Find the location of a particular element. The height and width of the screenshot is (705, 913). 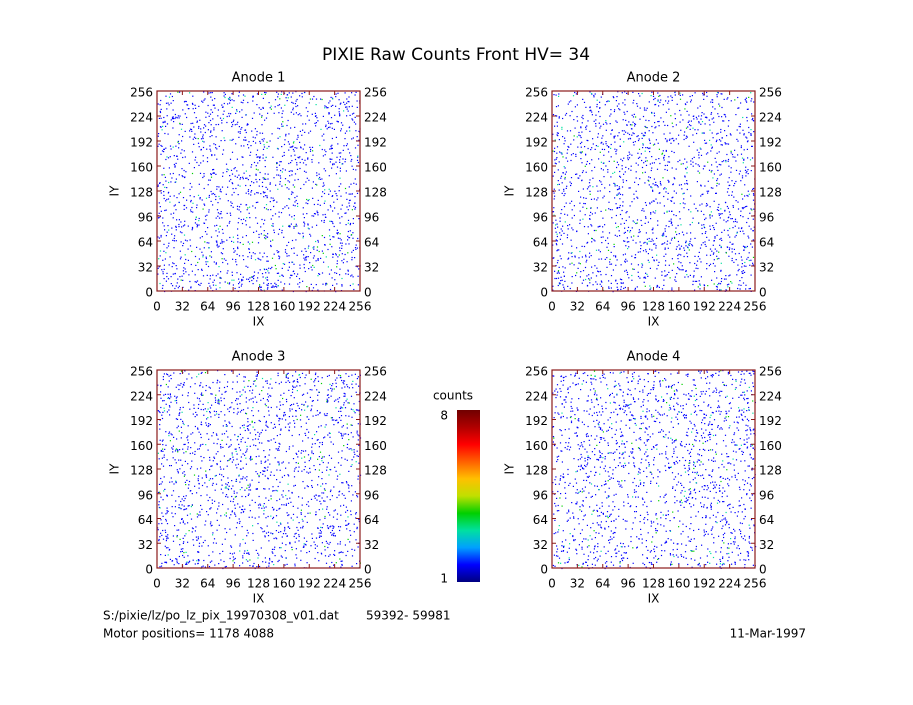

y-tick-label-right: 96 is located at coordinates (766, 218).